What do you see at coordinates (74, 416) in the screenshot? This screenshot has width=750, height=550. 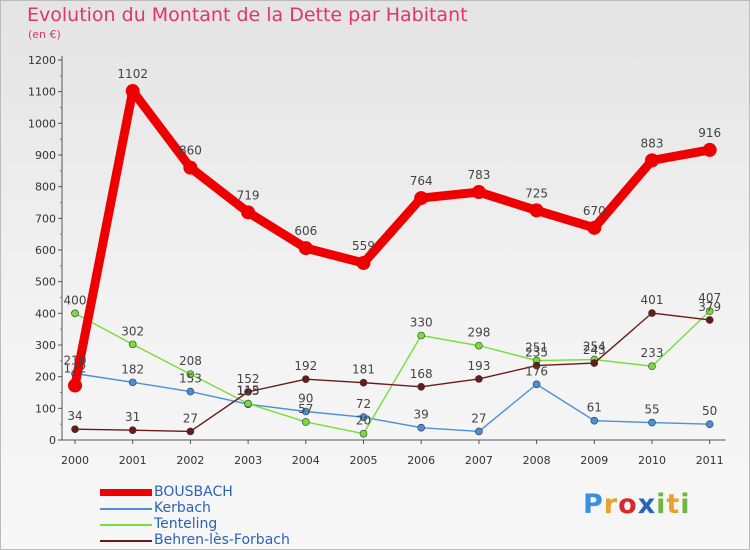 I see `data-label: 34` at bounding box center [74, 416].